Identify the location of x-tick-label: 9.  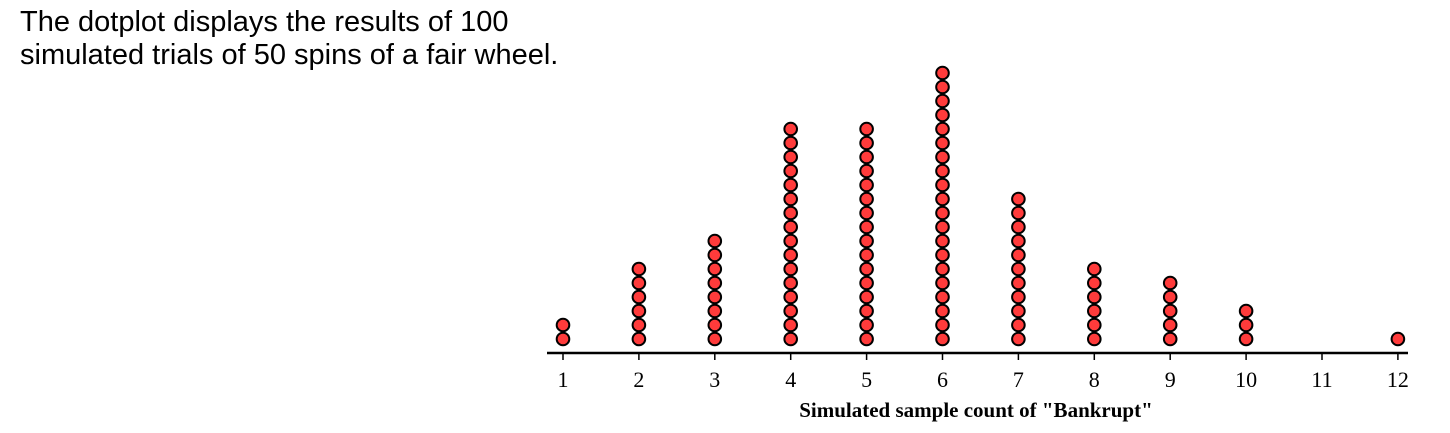
(1170, 379).